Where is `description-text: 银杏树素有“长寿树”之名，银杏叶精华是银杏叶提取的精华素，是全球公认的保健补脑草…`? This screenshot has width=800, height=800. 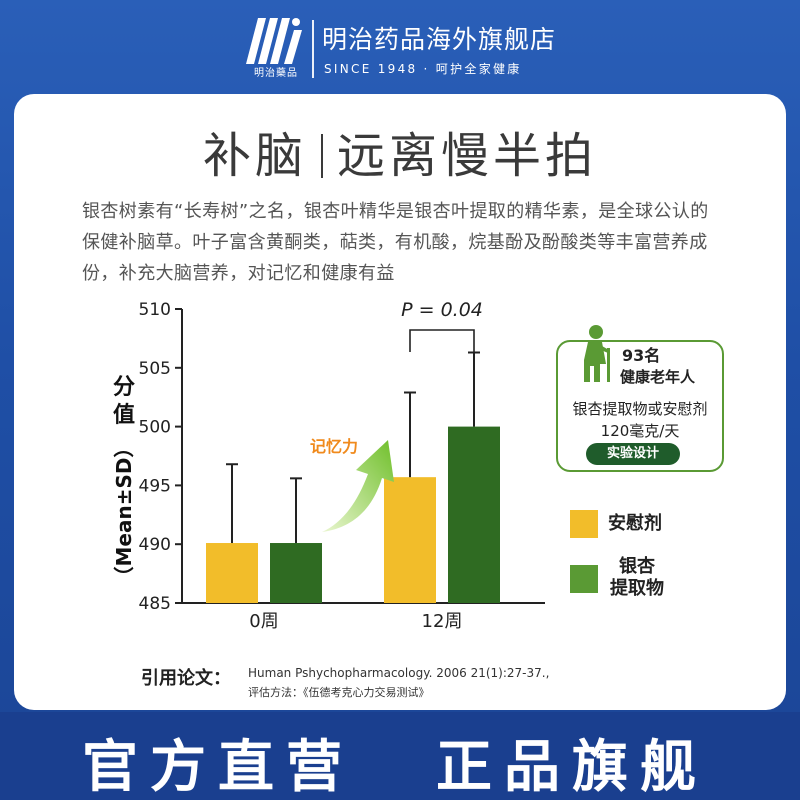
description-text: 银杏树素有“长寿树”之名，银杏叶精华是银杏叶提取的精华素，是全球公认的保健补脑草… is located at coordinates (395, 242).